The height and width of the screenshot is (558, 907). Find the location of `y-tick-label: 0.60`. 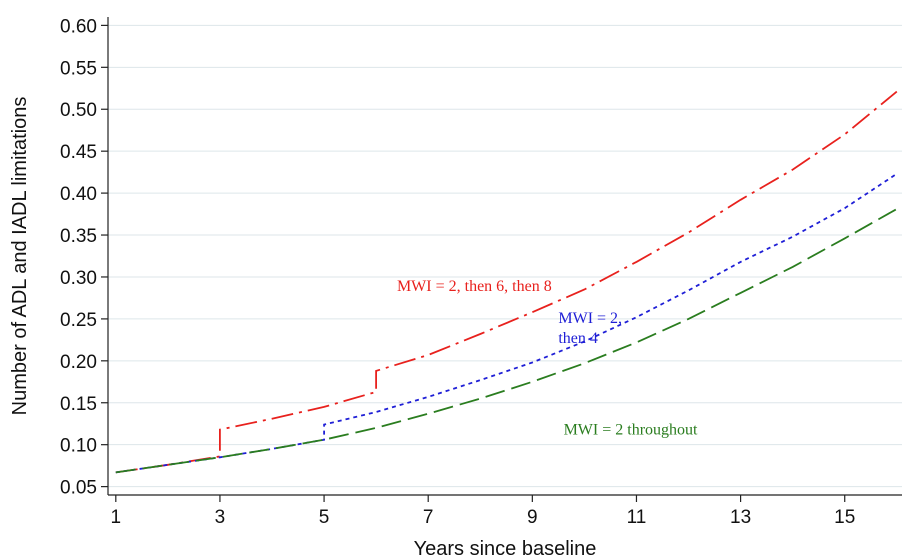

y-tick-label: 0.60 is located at coordinates (78, 26).